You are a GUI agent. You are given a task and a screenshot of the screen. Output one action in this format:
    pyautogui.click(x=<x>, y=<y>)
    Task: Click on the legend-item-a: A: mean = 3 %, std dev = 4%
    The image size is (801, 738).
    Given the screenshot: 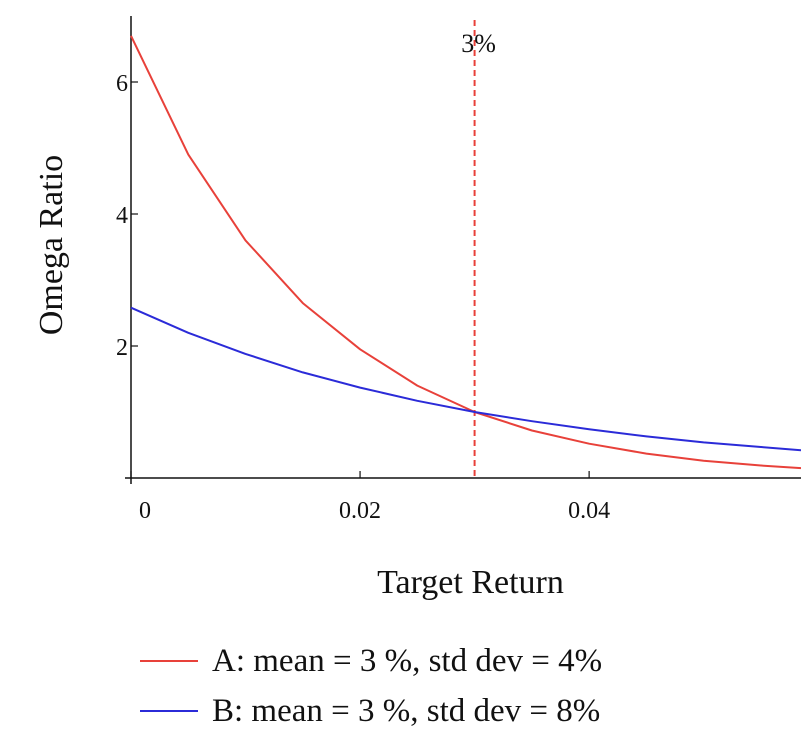 What is the action you would take?
    pyautogui.click(x=371, y=661)
    